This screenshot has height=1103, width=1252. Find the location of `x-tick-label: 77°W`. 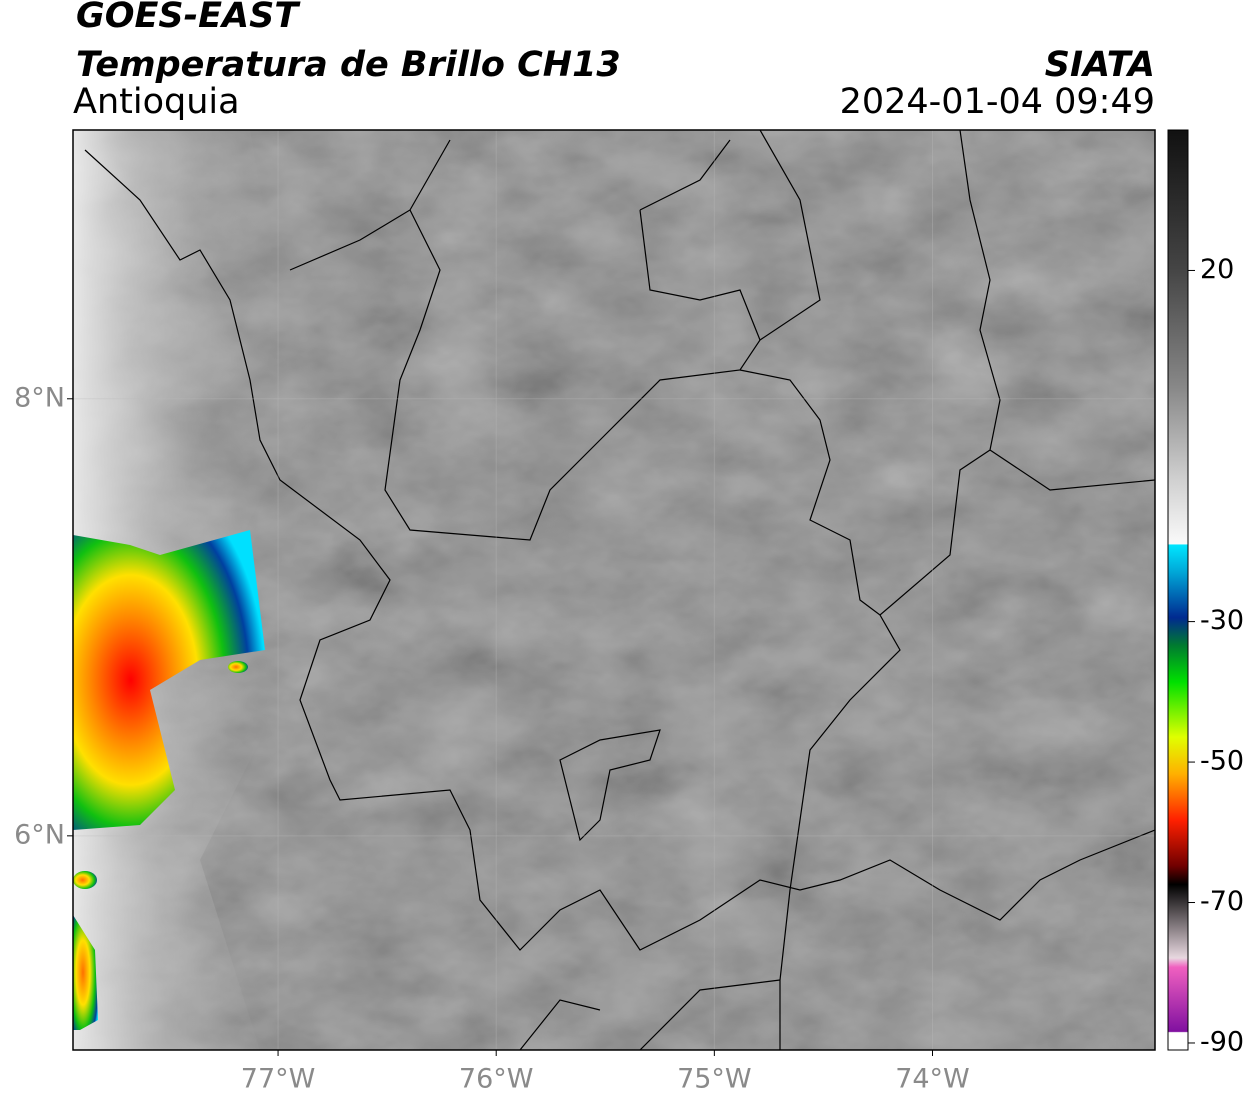

x-tick-label: 77°W is located at coordinates (278, 1079).